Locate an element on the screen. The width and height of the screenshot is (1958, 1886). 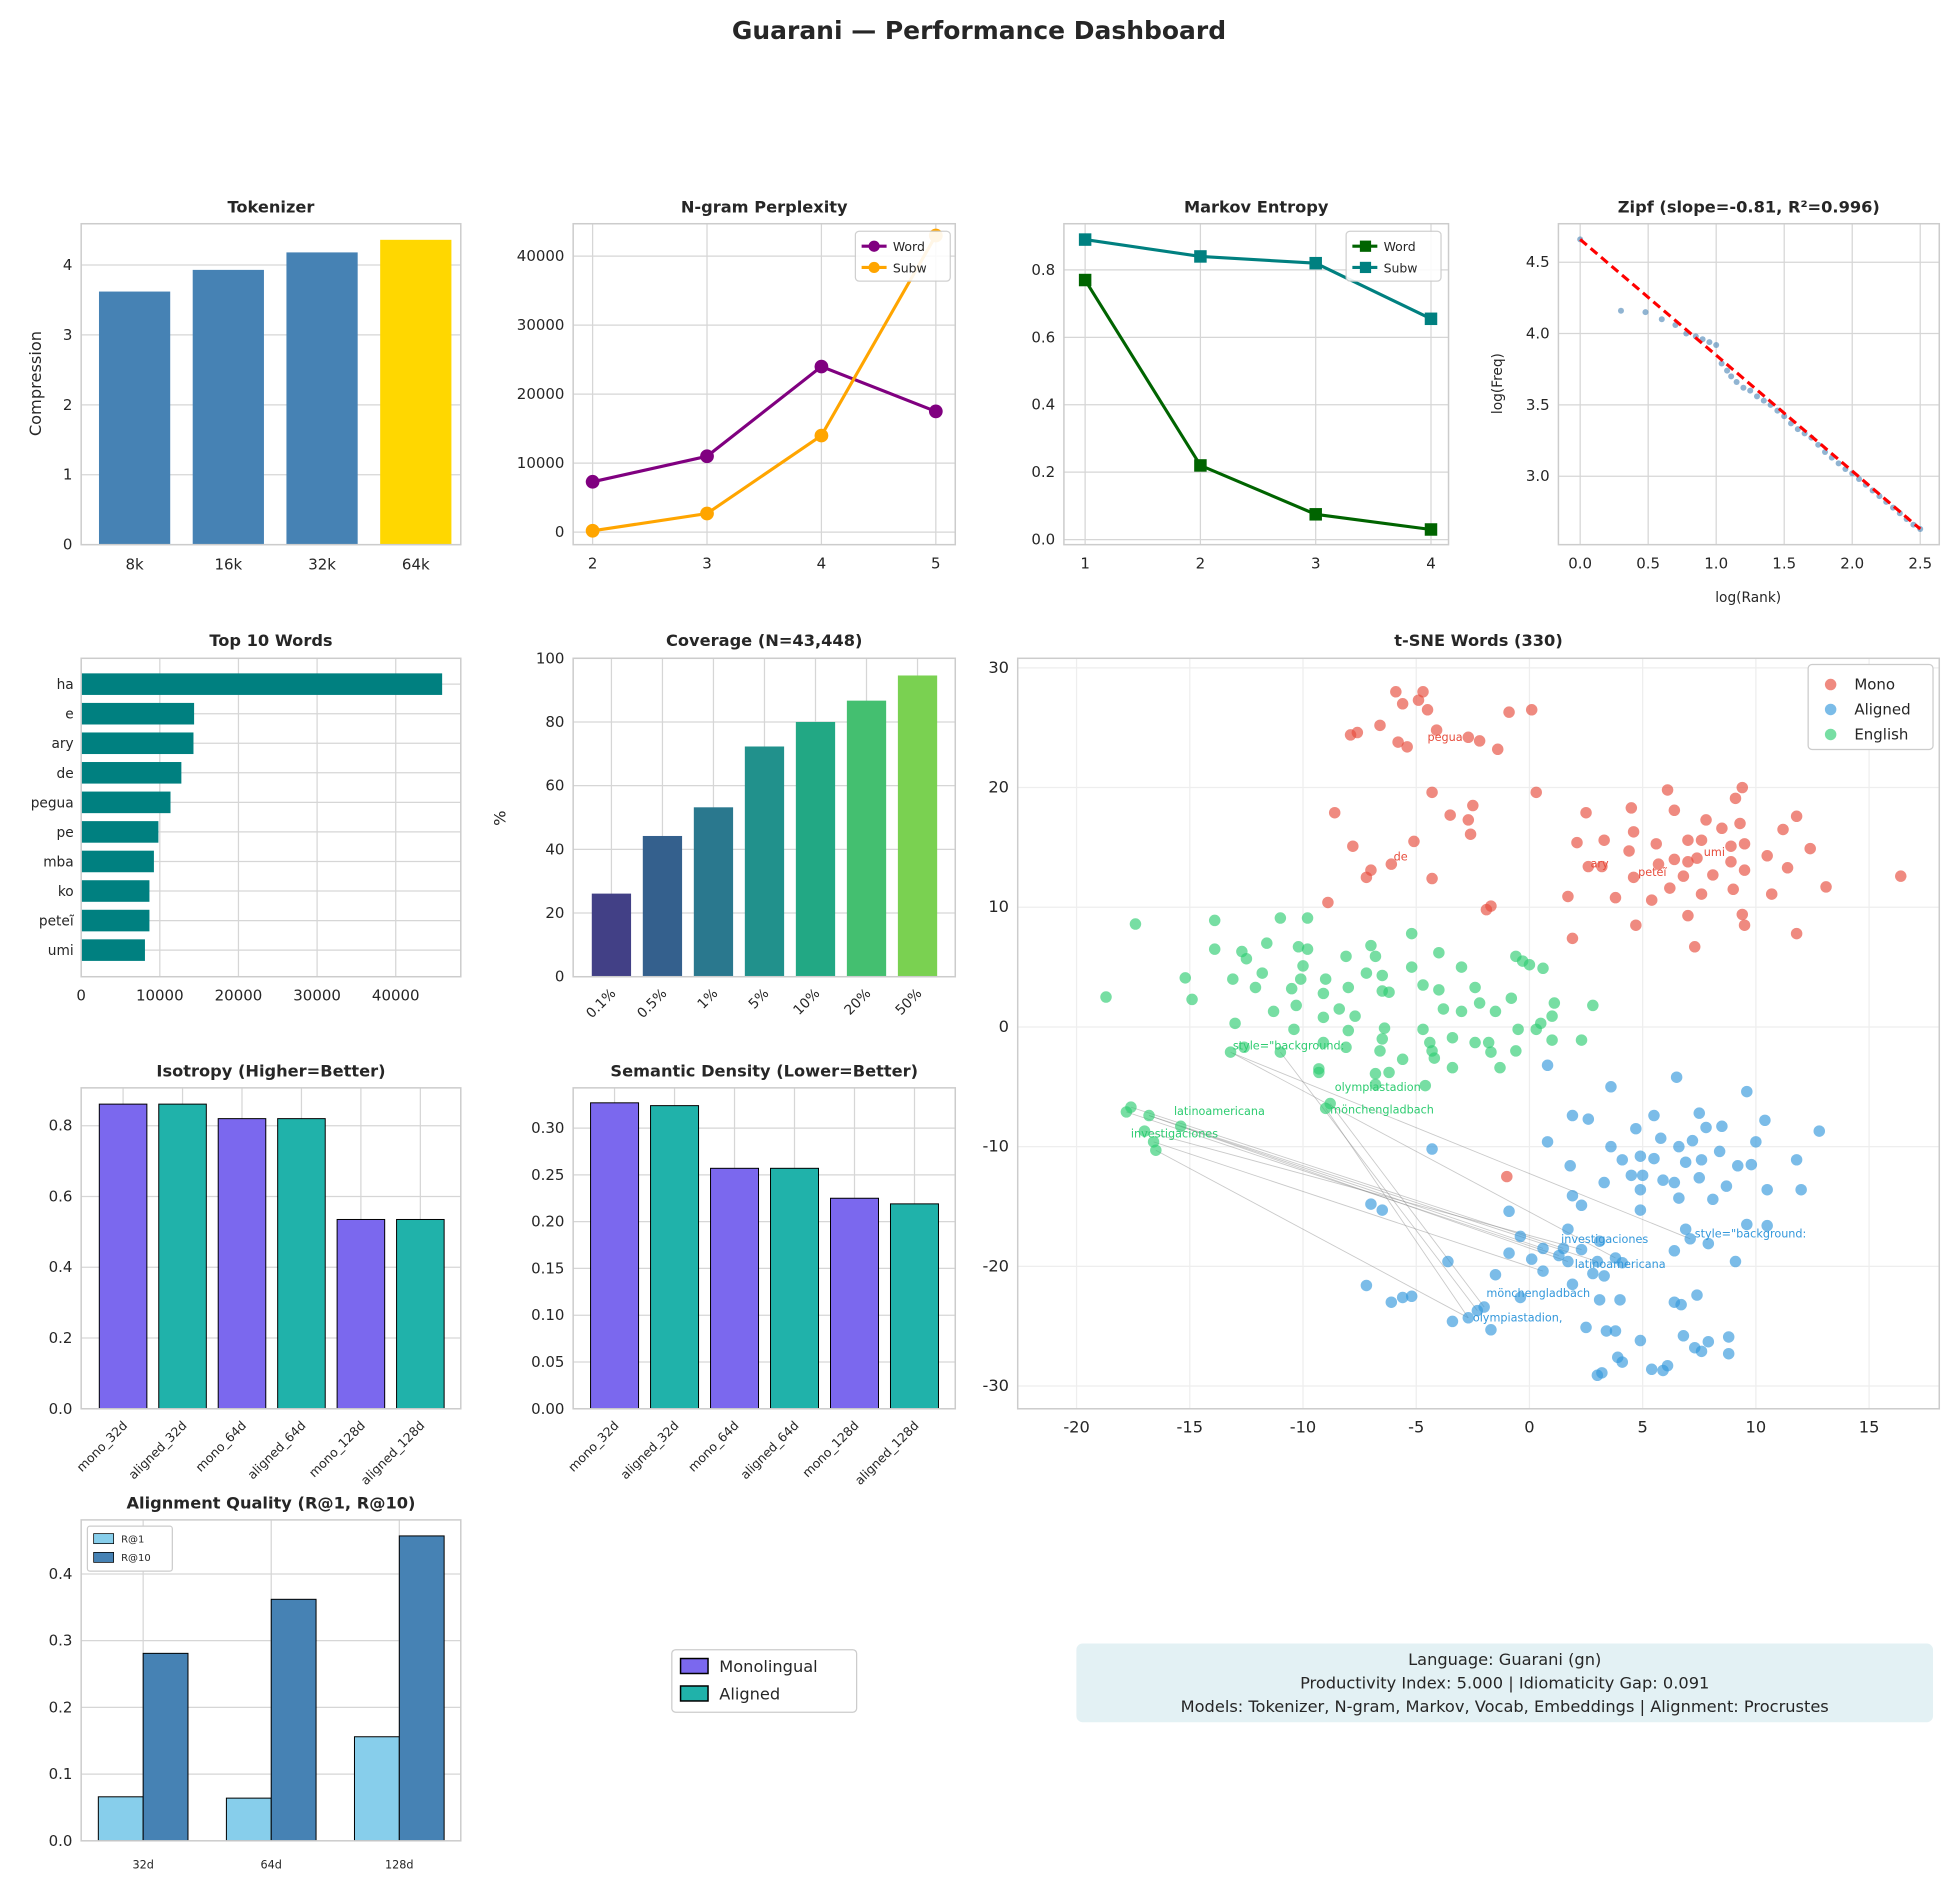
y-tick-label: 0.6 is located at coordinates (61, 1196).